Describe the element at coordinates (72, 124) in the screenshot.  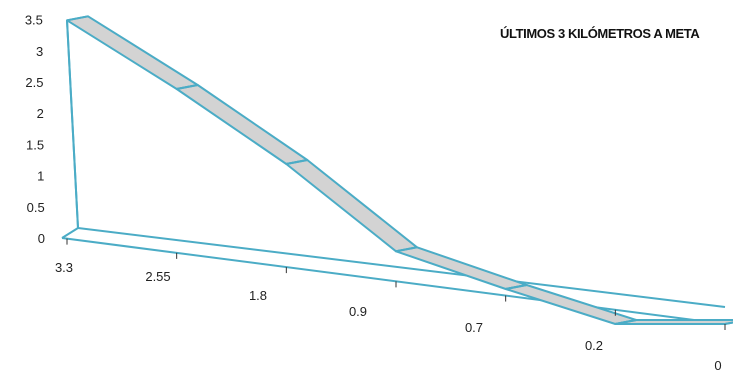
I see `ribbon-left-drop` at that location.